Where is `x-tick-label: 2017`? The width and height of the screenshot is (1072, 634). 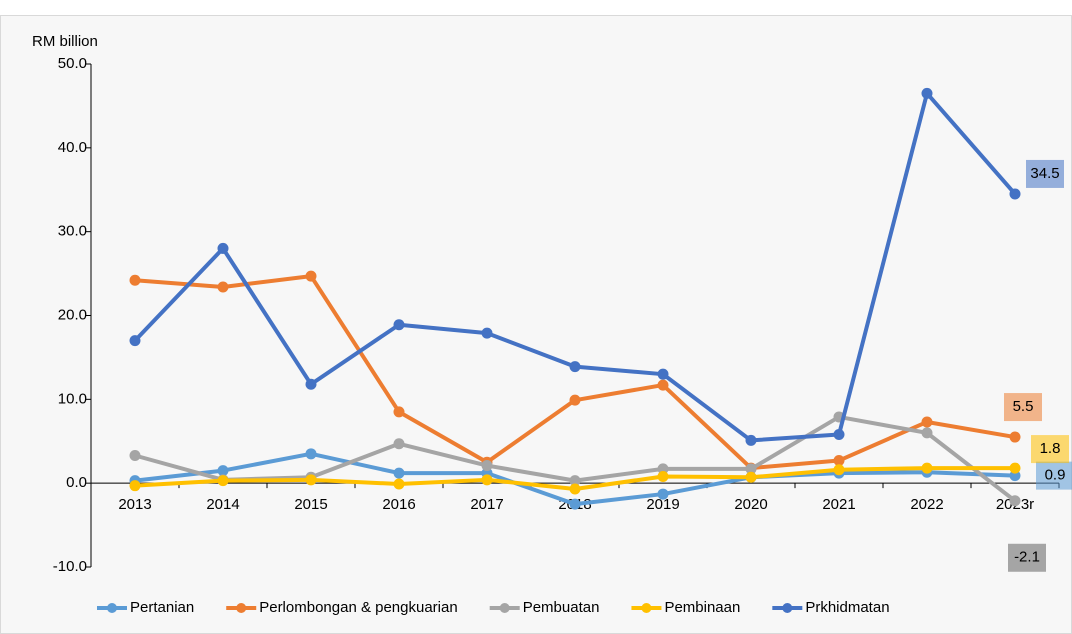 x-tick-label: 2017 is located at coordinates (486, 504).